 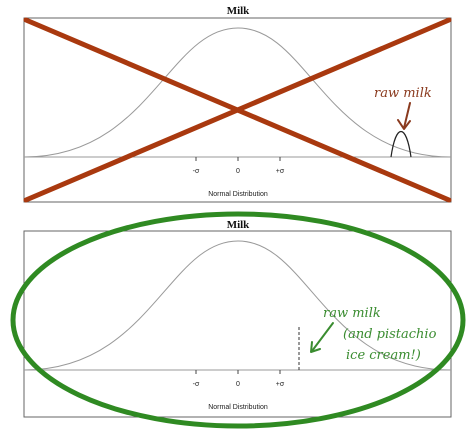 I want to click on top-panel-title: Milk, so click(x=238, y=11).